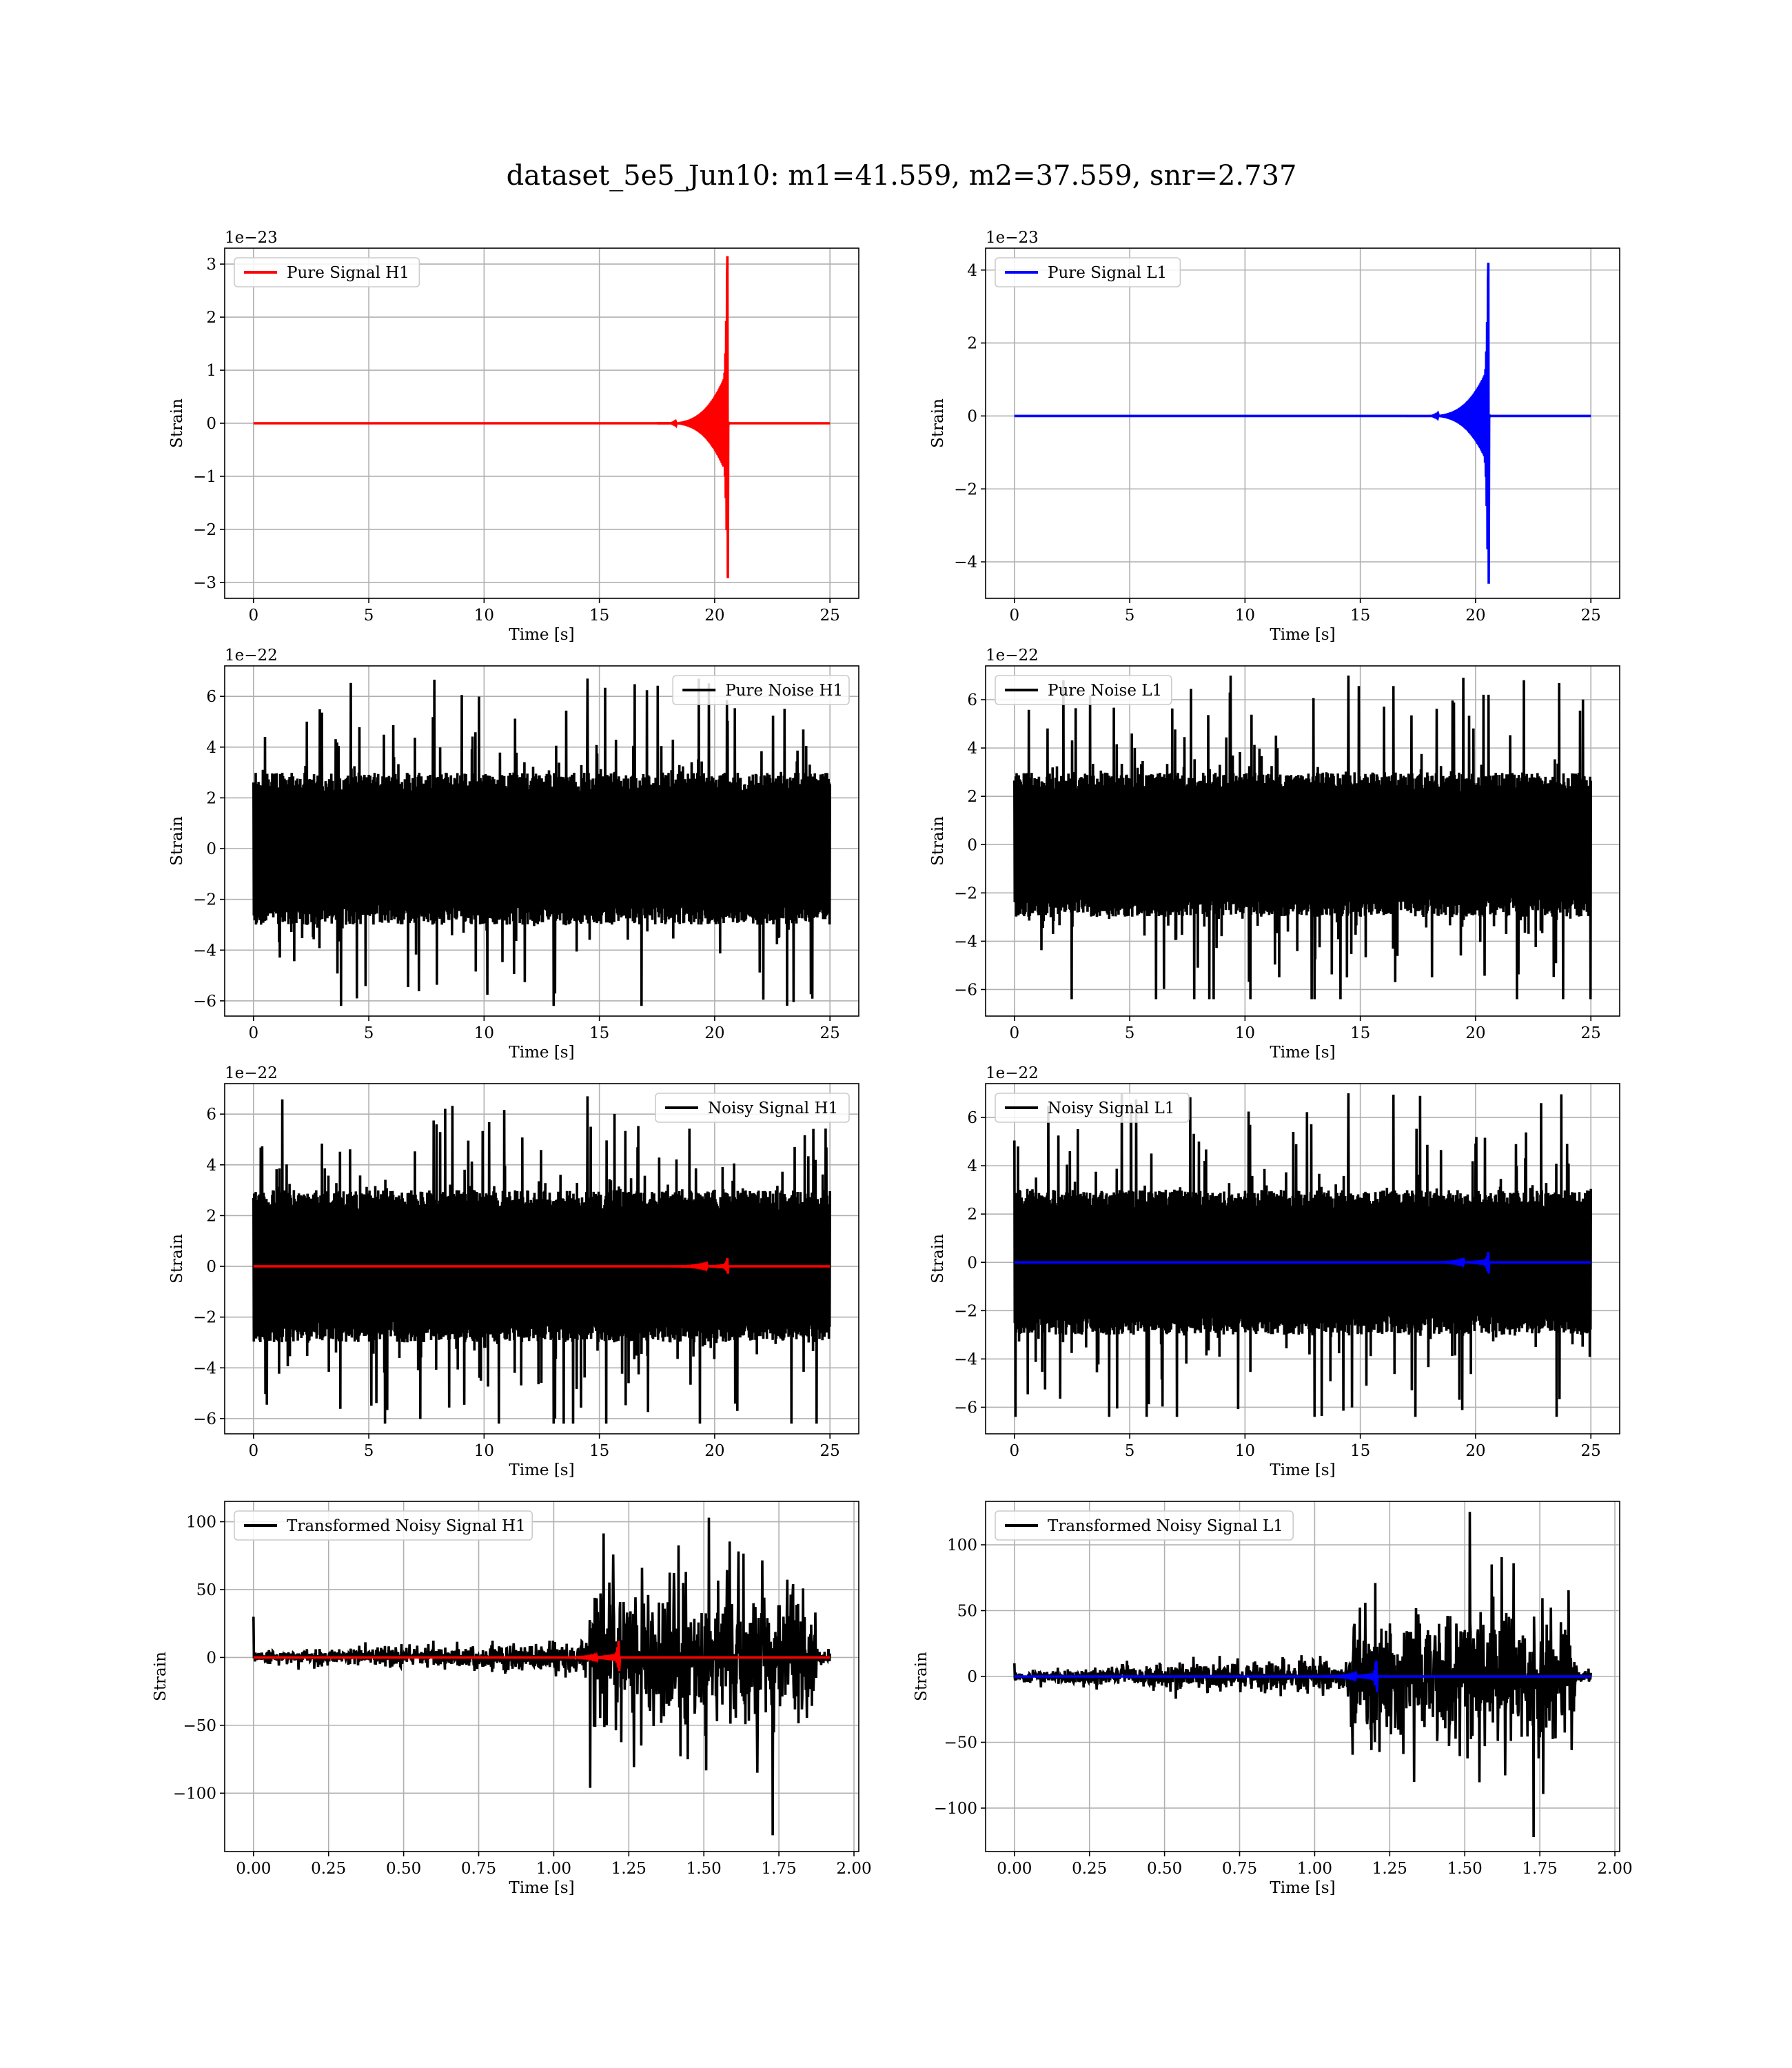 The image size is (1792, 2068). I want to click on series-line-transformed-noisy-signal-h1, so click(541, 1676).